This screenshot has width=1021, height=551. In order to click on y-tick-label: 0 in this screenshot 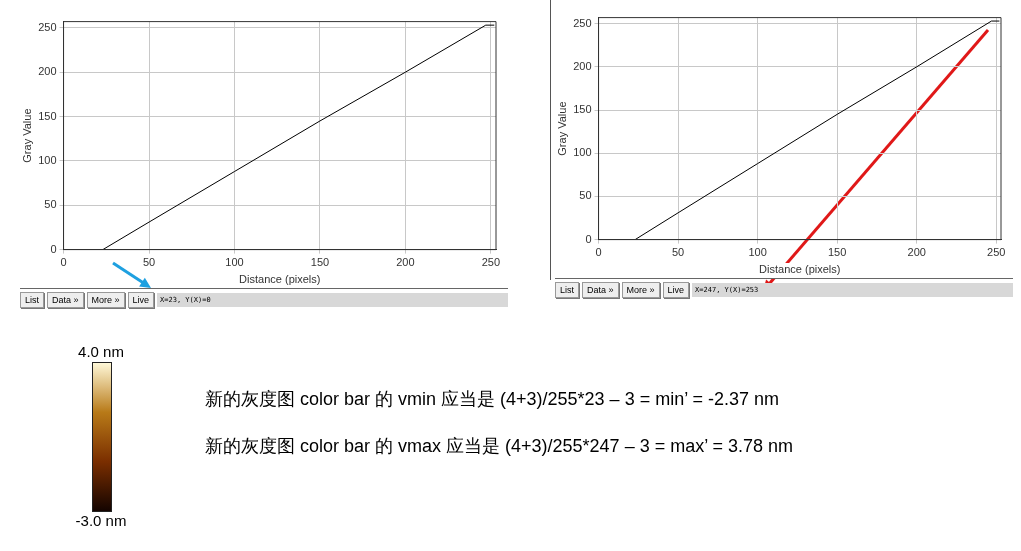, I will do `click(588, 238)`.